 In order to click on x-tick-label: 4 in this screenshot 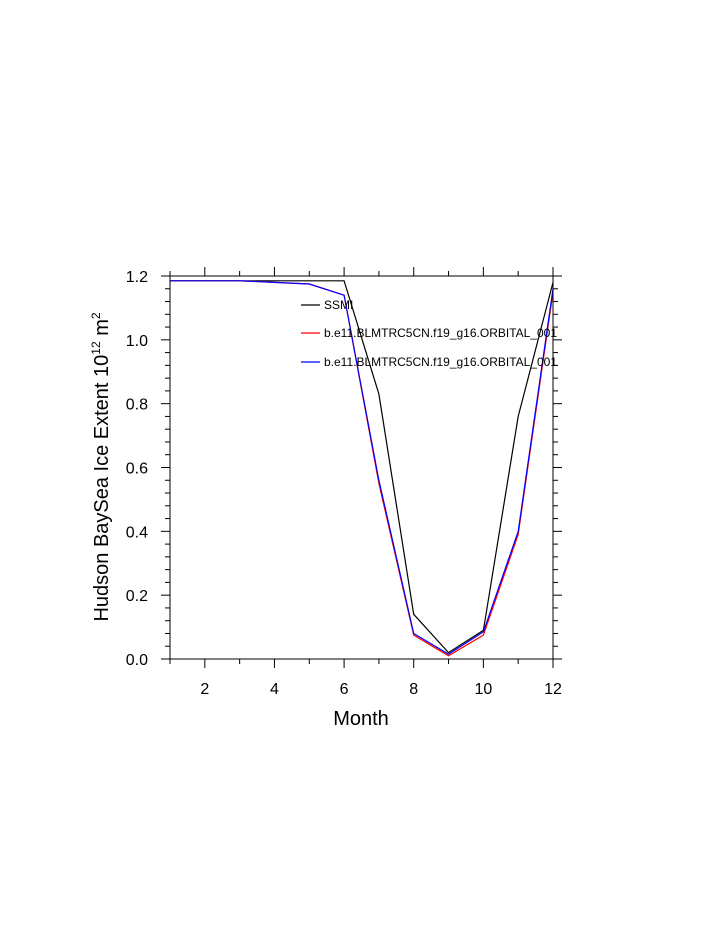, I will do `click(274, 689)`.